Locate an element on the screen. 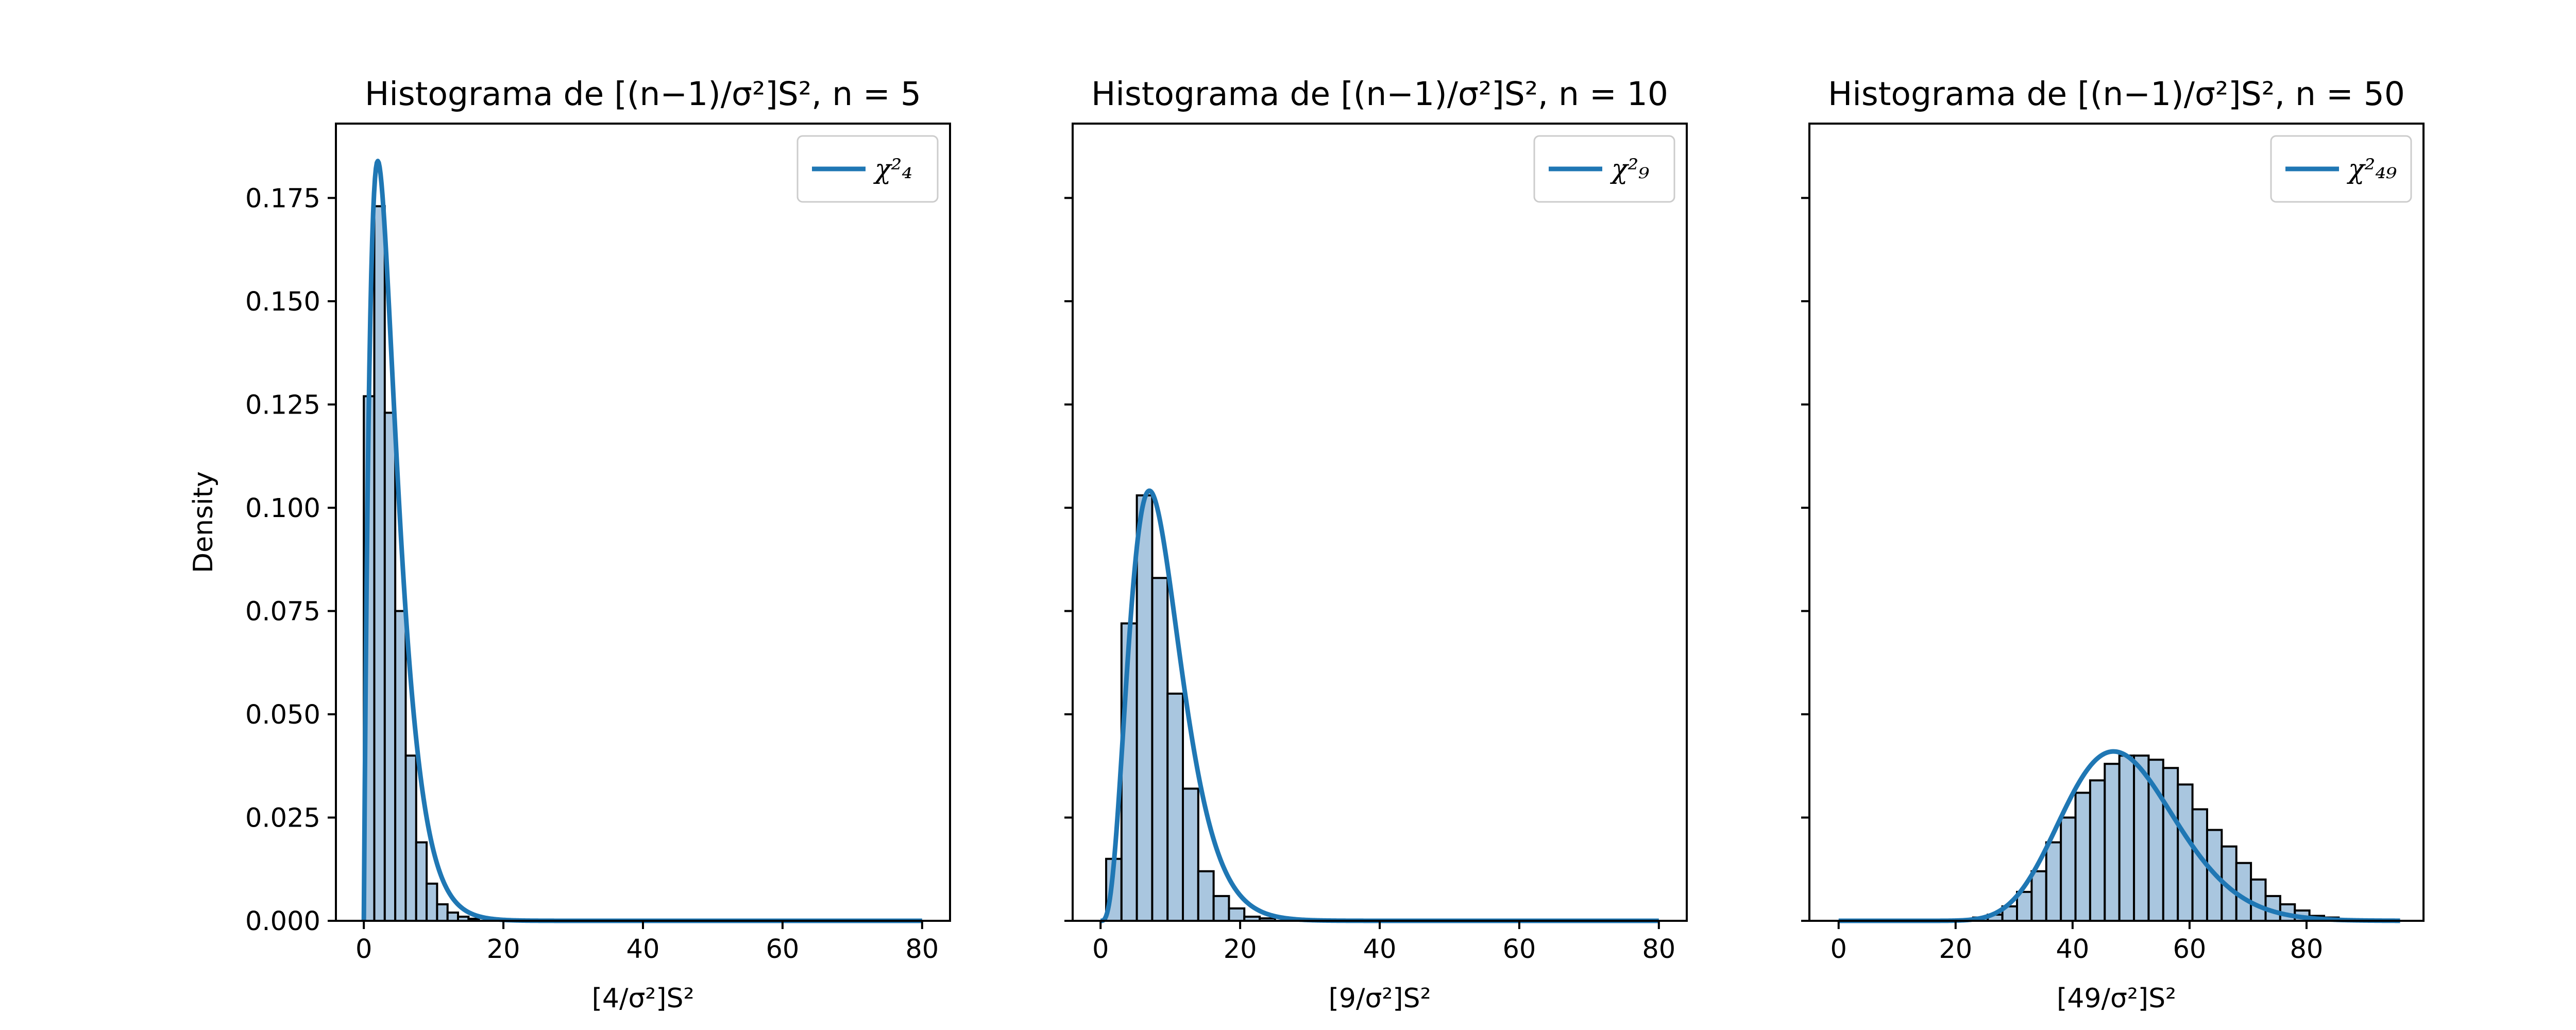 The image size is (2576, 1030). y-axis-title: Density is located at coordinates (203, 522).